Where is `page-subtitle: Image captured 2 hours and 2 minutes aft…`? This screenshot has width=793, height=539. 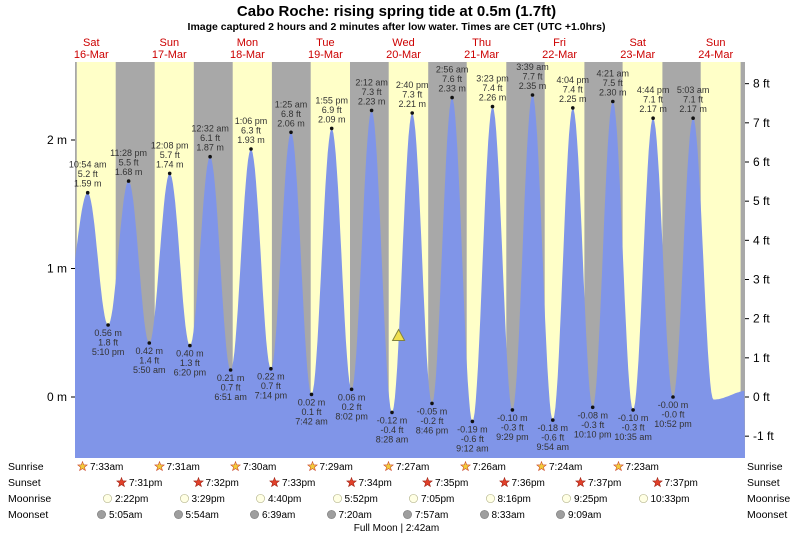
page-subtitle: Image captured 2 hours and 2 minutes aft… is located at coordinates (396, 27).